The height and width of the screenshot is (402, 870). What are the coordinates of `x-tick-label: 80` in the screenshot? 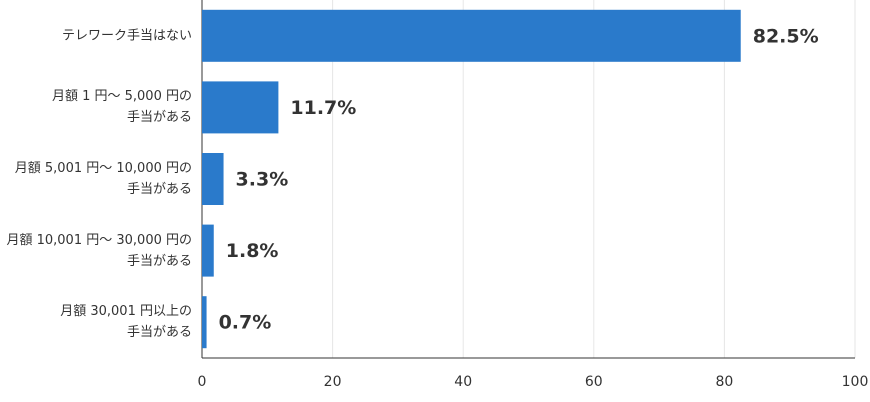 It's located at (724, 382).